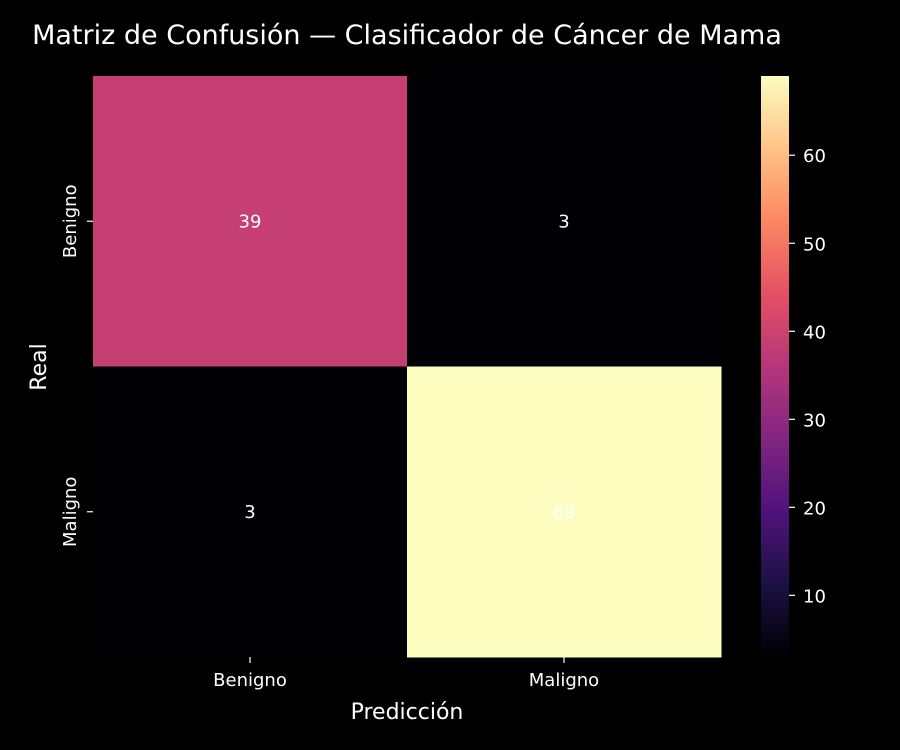 This screenshot has width=900, height=750. I want to click on y-tick-label: Maligno, so click(70, 512).